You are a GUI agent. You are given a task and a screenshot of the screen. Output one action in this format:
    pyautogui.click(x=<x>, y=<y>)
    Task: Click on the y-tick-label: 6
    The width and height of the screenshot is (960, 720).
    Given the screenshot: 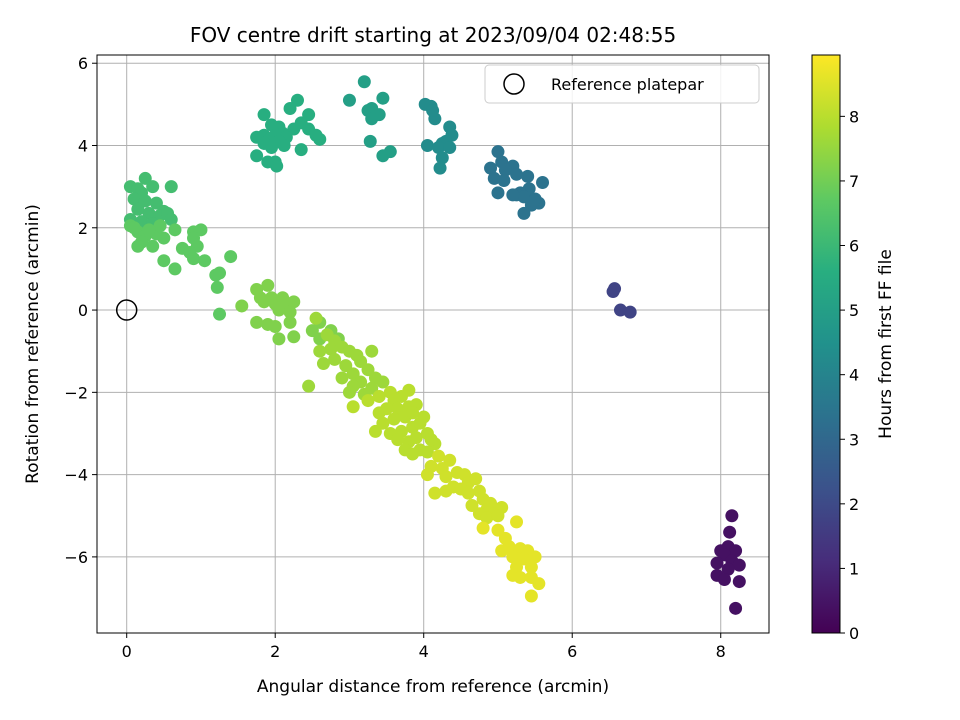 What is the action you would take?
    pyautogui.click(x=83, y=63)
    